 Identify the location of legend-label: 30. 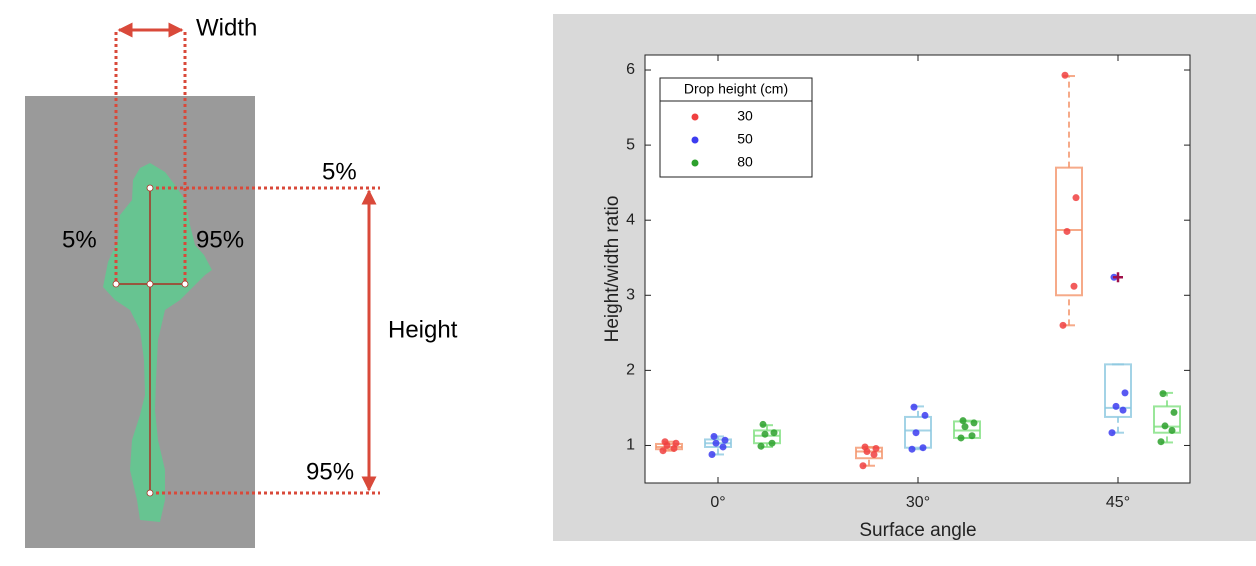
(745, 116).